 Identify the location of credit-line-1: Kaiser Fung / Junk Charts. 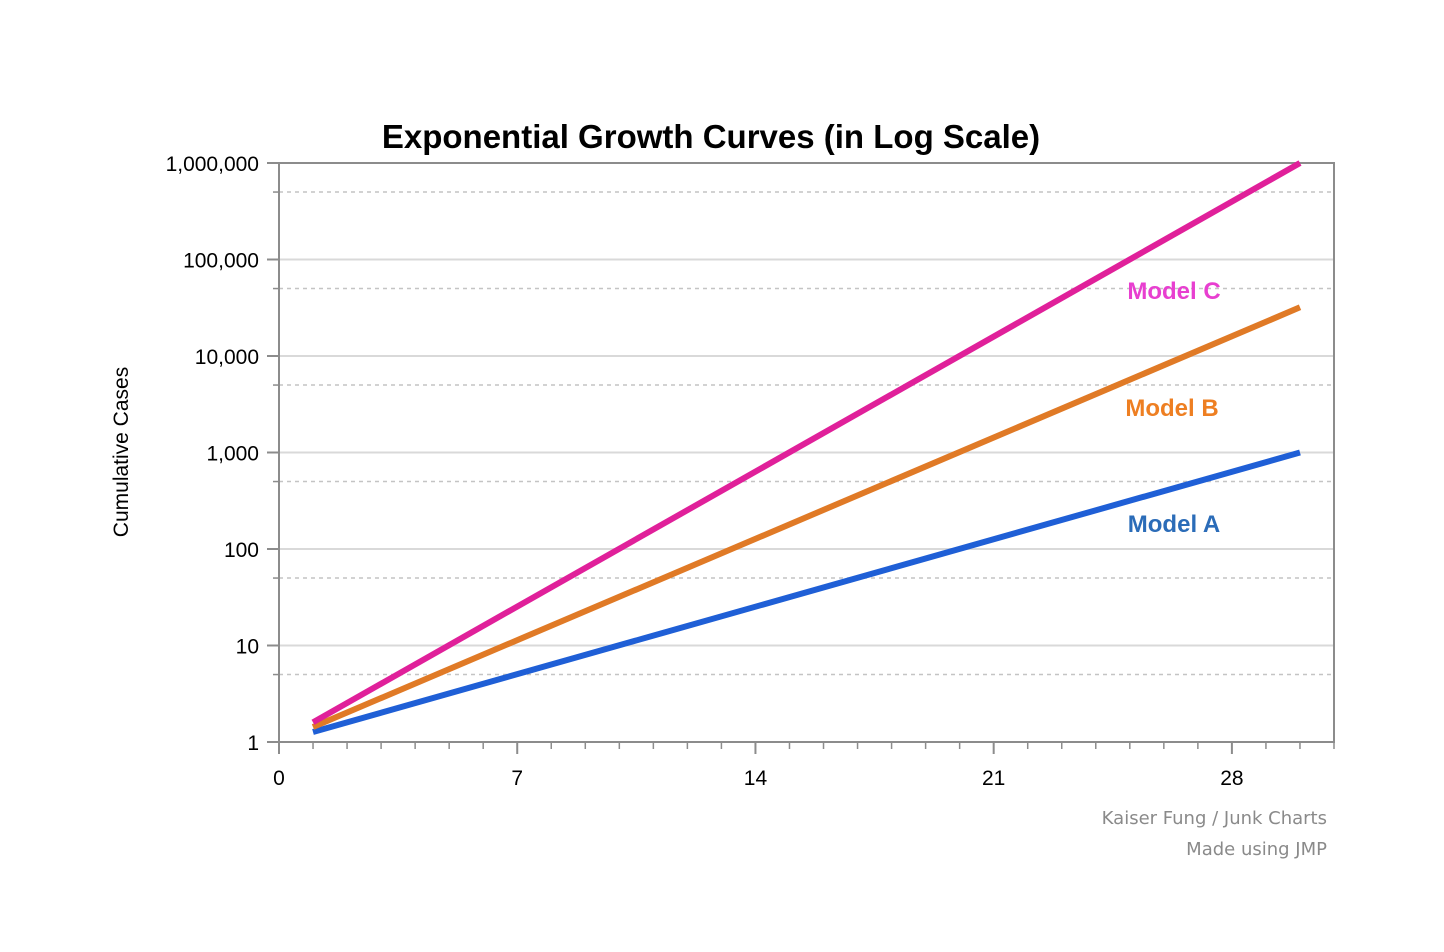
(1214, 818).